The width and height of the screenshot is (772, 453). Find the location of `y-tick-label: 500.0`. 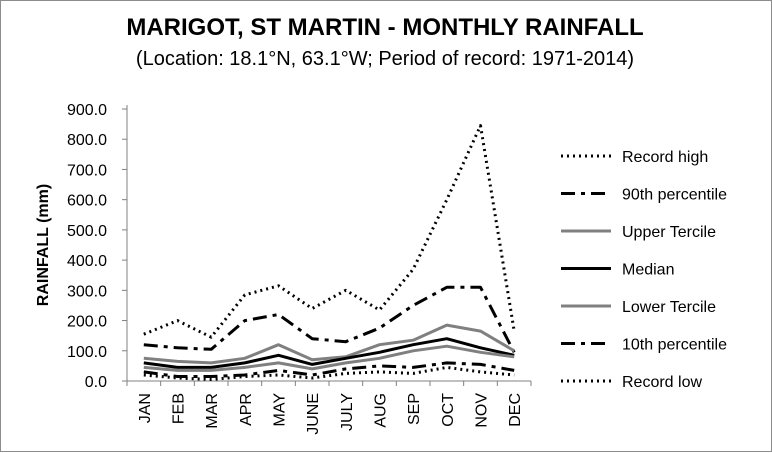

y-tick-label: 500.0 is located at coordinates (87, 231).